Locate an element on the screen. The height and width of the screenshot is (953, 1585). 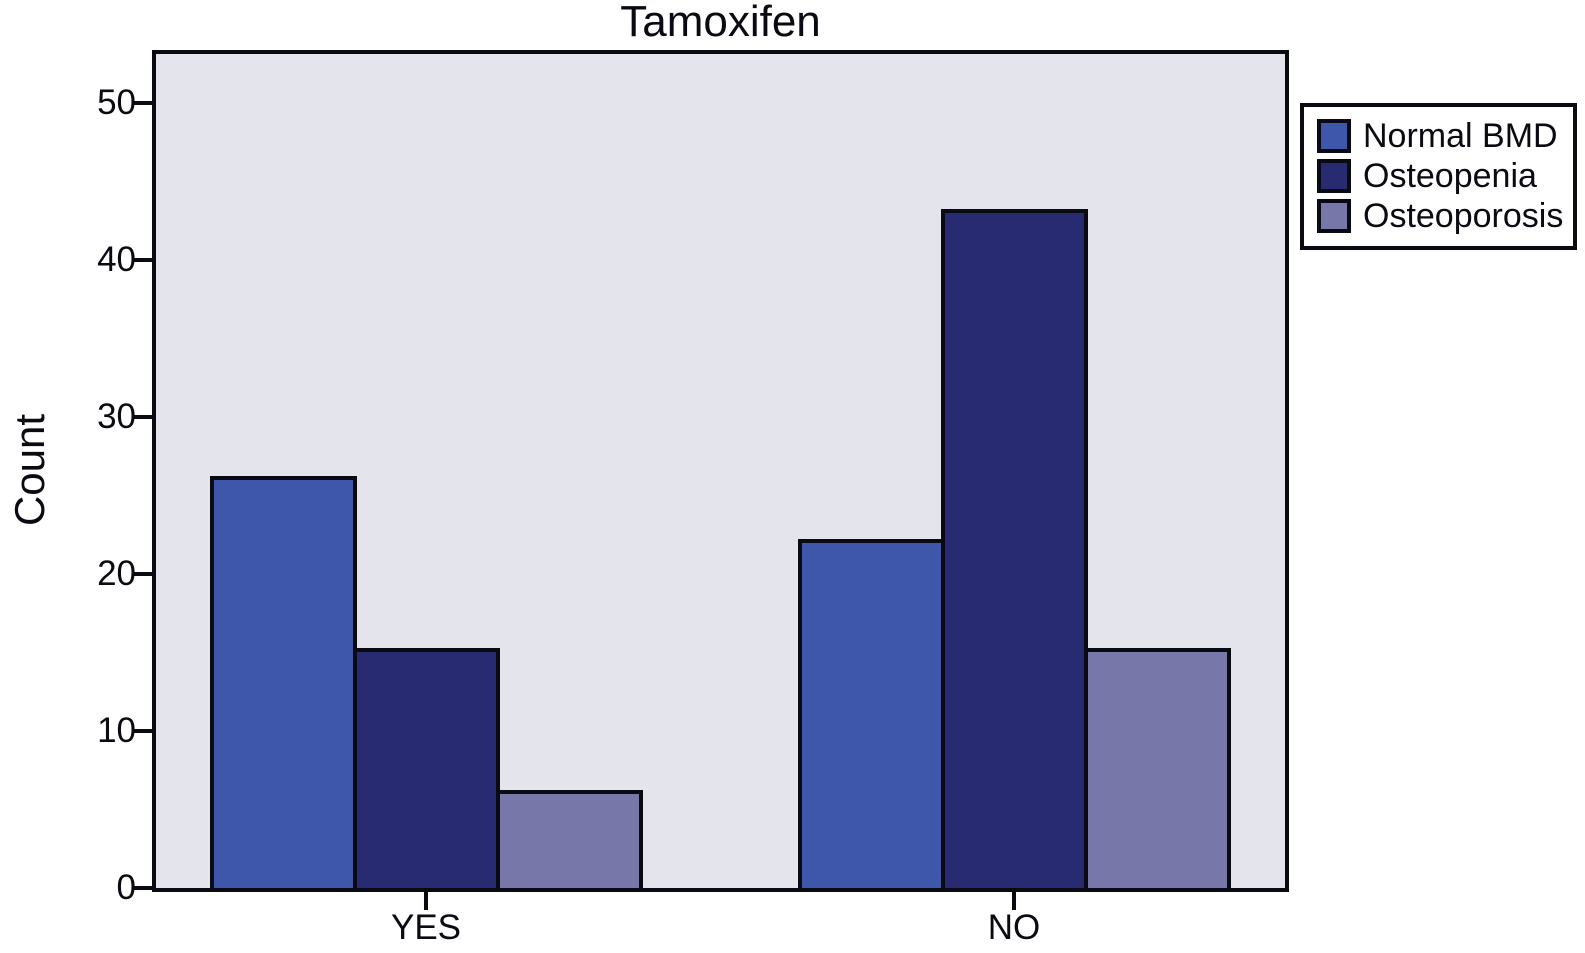
legend: Normal BMD Osteopenia Osteoporosis is located at coordinates (1438, 176).